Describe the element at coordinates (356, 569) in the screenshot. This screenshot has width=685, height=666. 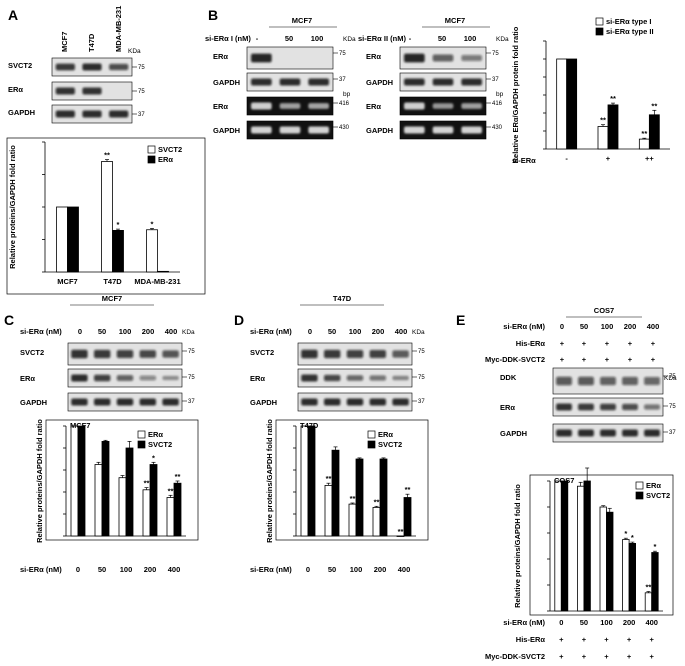
I see `x-tick-label: 100` at that location.